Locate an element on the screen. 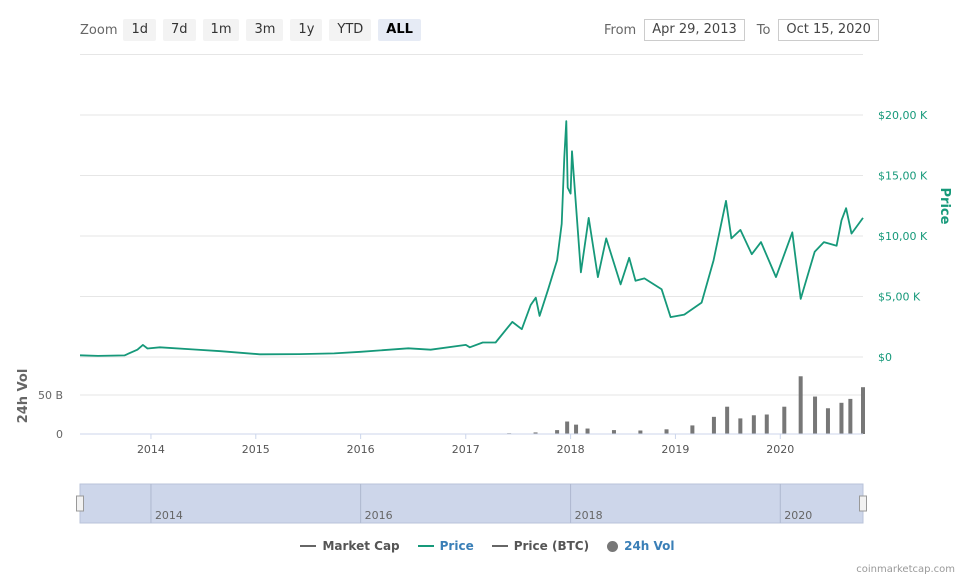  volume-tick-label: 50 B is located at coordinates (50, 395).